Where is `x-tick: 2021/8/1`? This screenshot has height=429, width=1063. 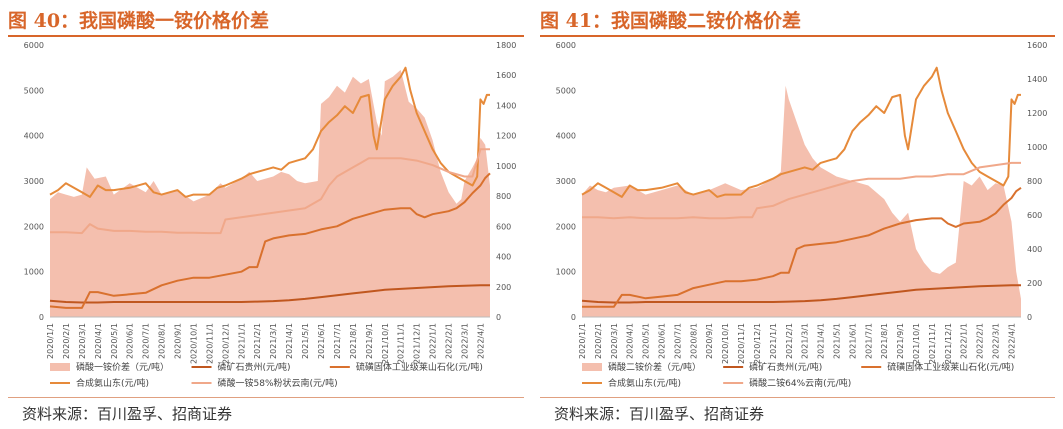 x-tick: 2021/8/1 is located at coordinates (353, 341).